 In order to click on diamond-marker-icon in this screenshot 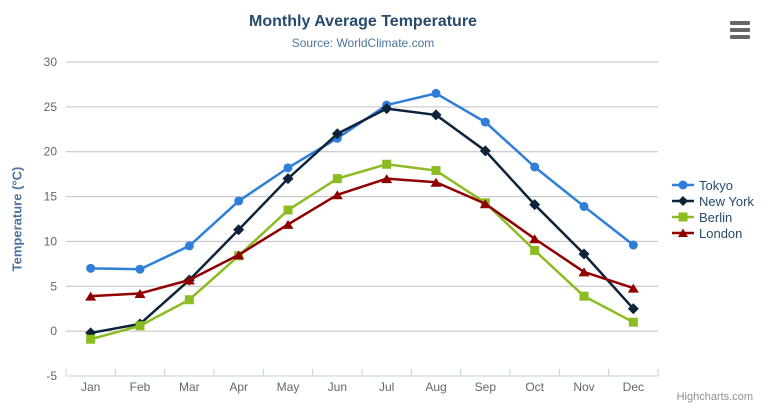, I will do `click(683, 201)`.